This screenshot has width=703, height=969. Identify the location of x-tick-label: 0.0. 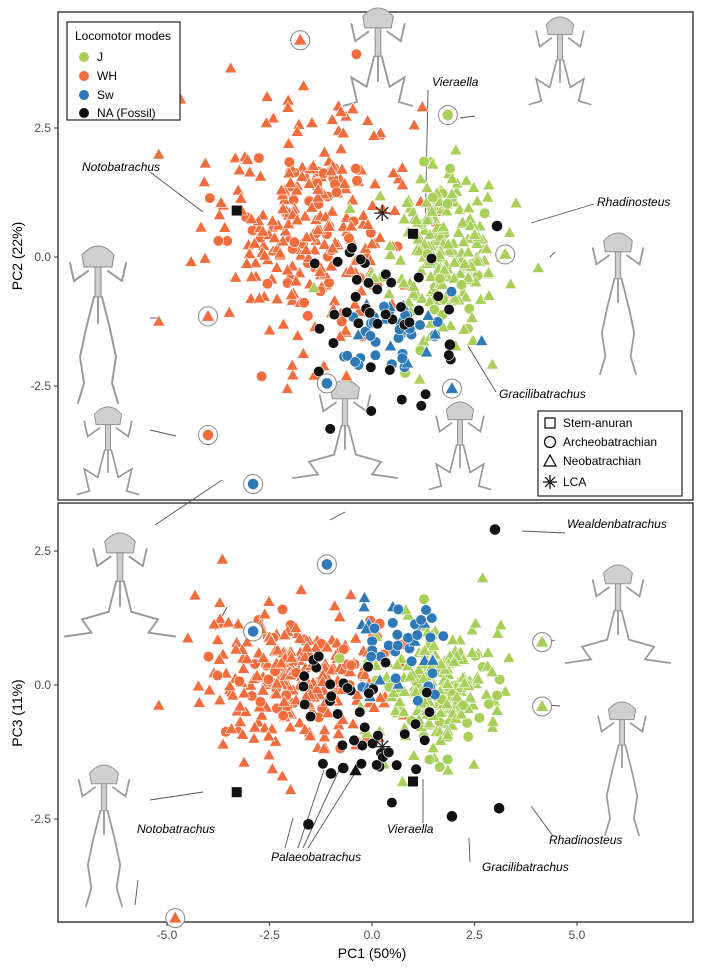
(372, 935).